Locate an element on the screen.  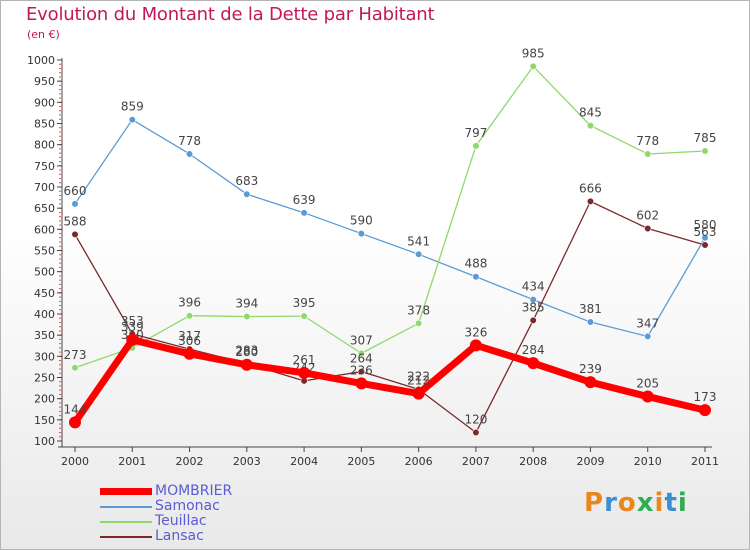
x-tick-label: 2001 is located at coordinates (132, 461).